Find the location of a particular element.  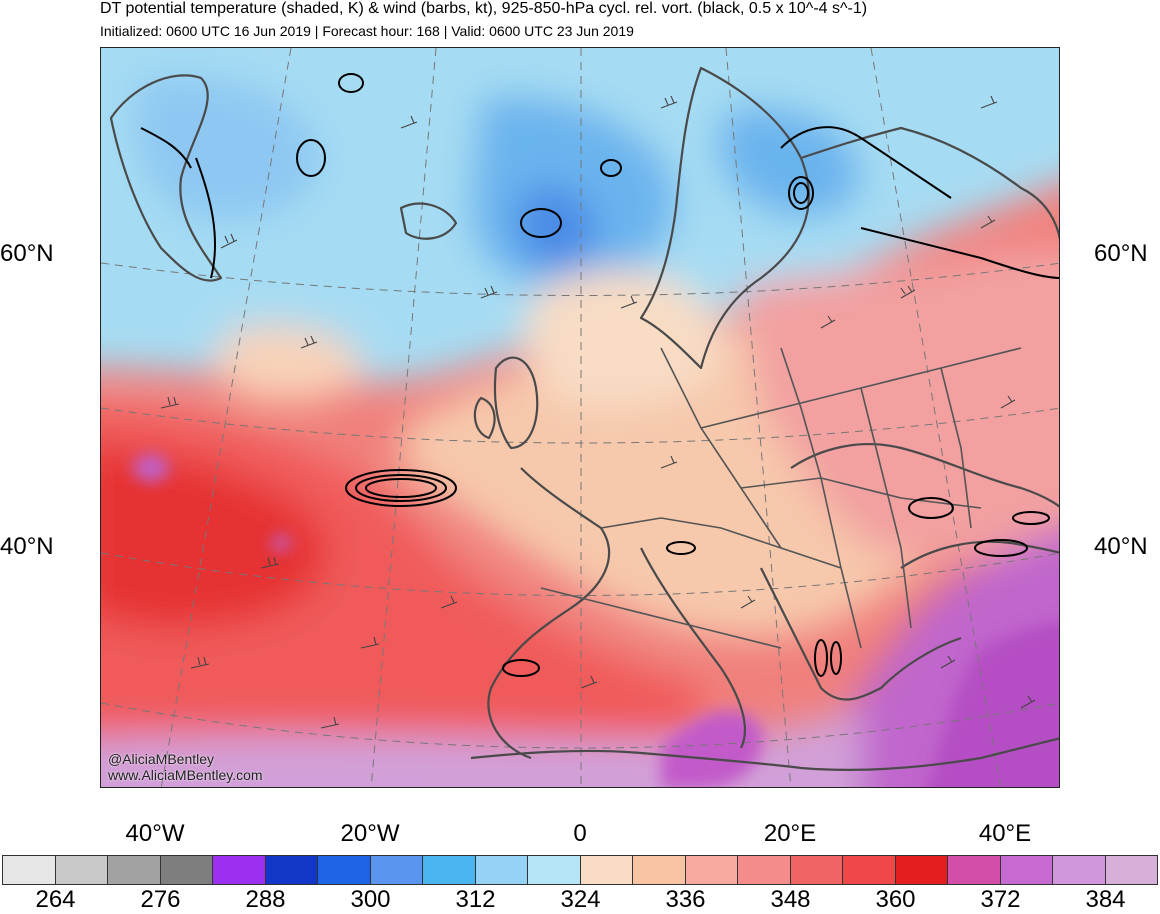

colorbar-tick-label: 348 is located at coordinates (790, 899).